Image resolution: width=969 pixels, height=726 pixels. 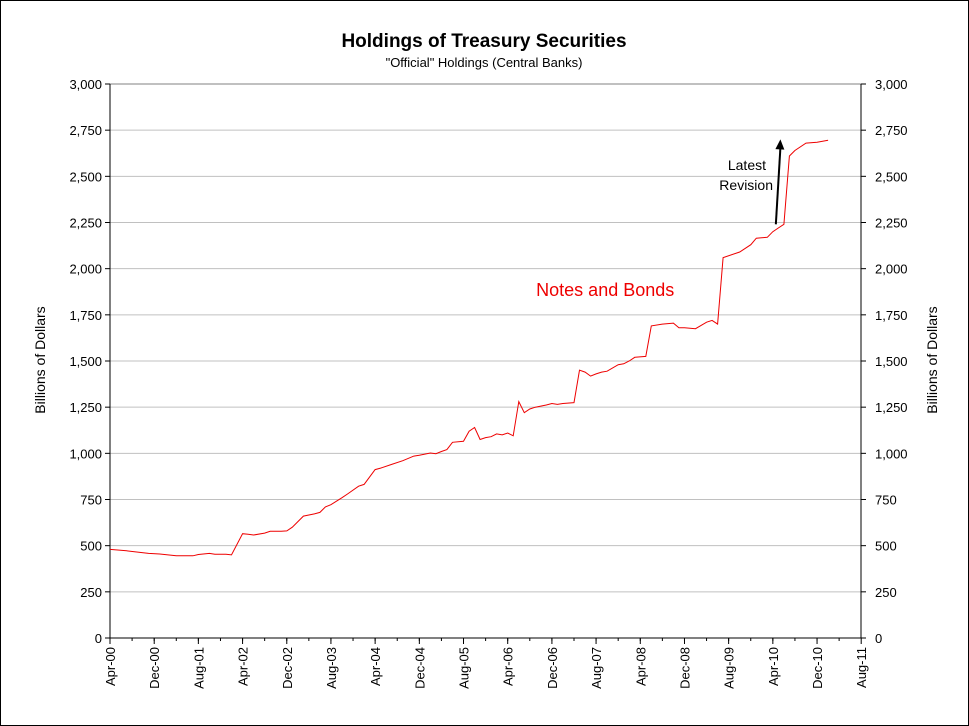 What do you see at coordinates (891, 84) in the screenshot?
I see `y-tick-label-right: 3,000` at bounding box center [891, 84].